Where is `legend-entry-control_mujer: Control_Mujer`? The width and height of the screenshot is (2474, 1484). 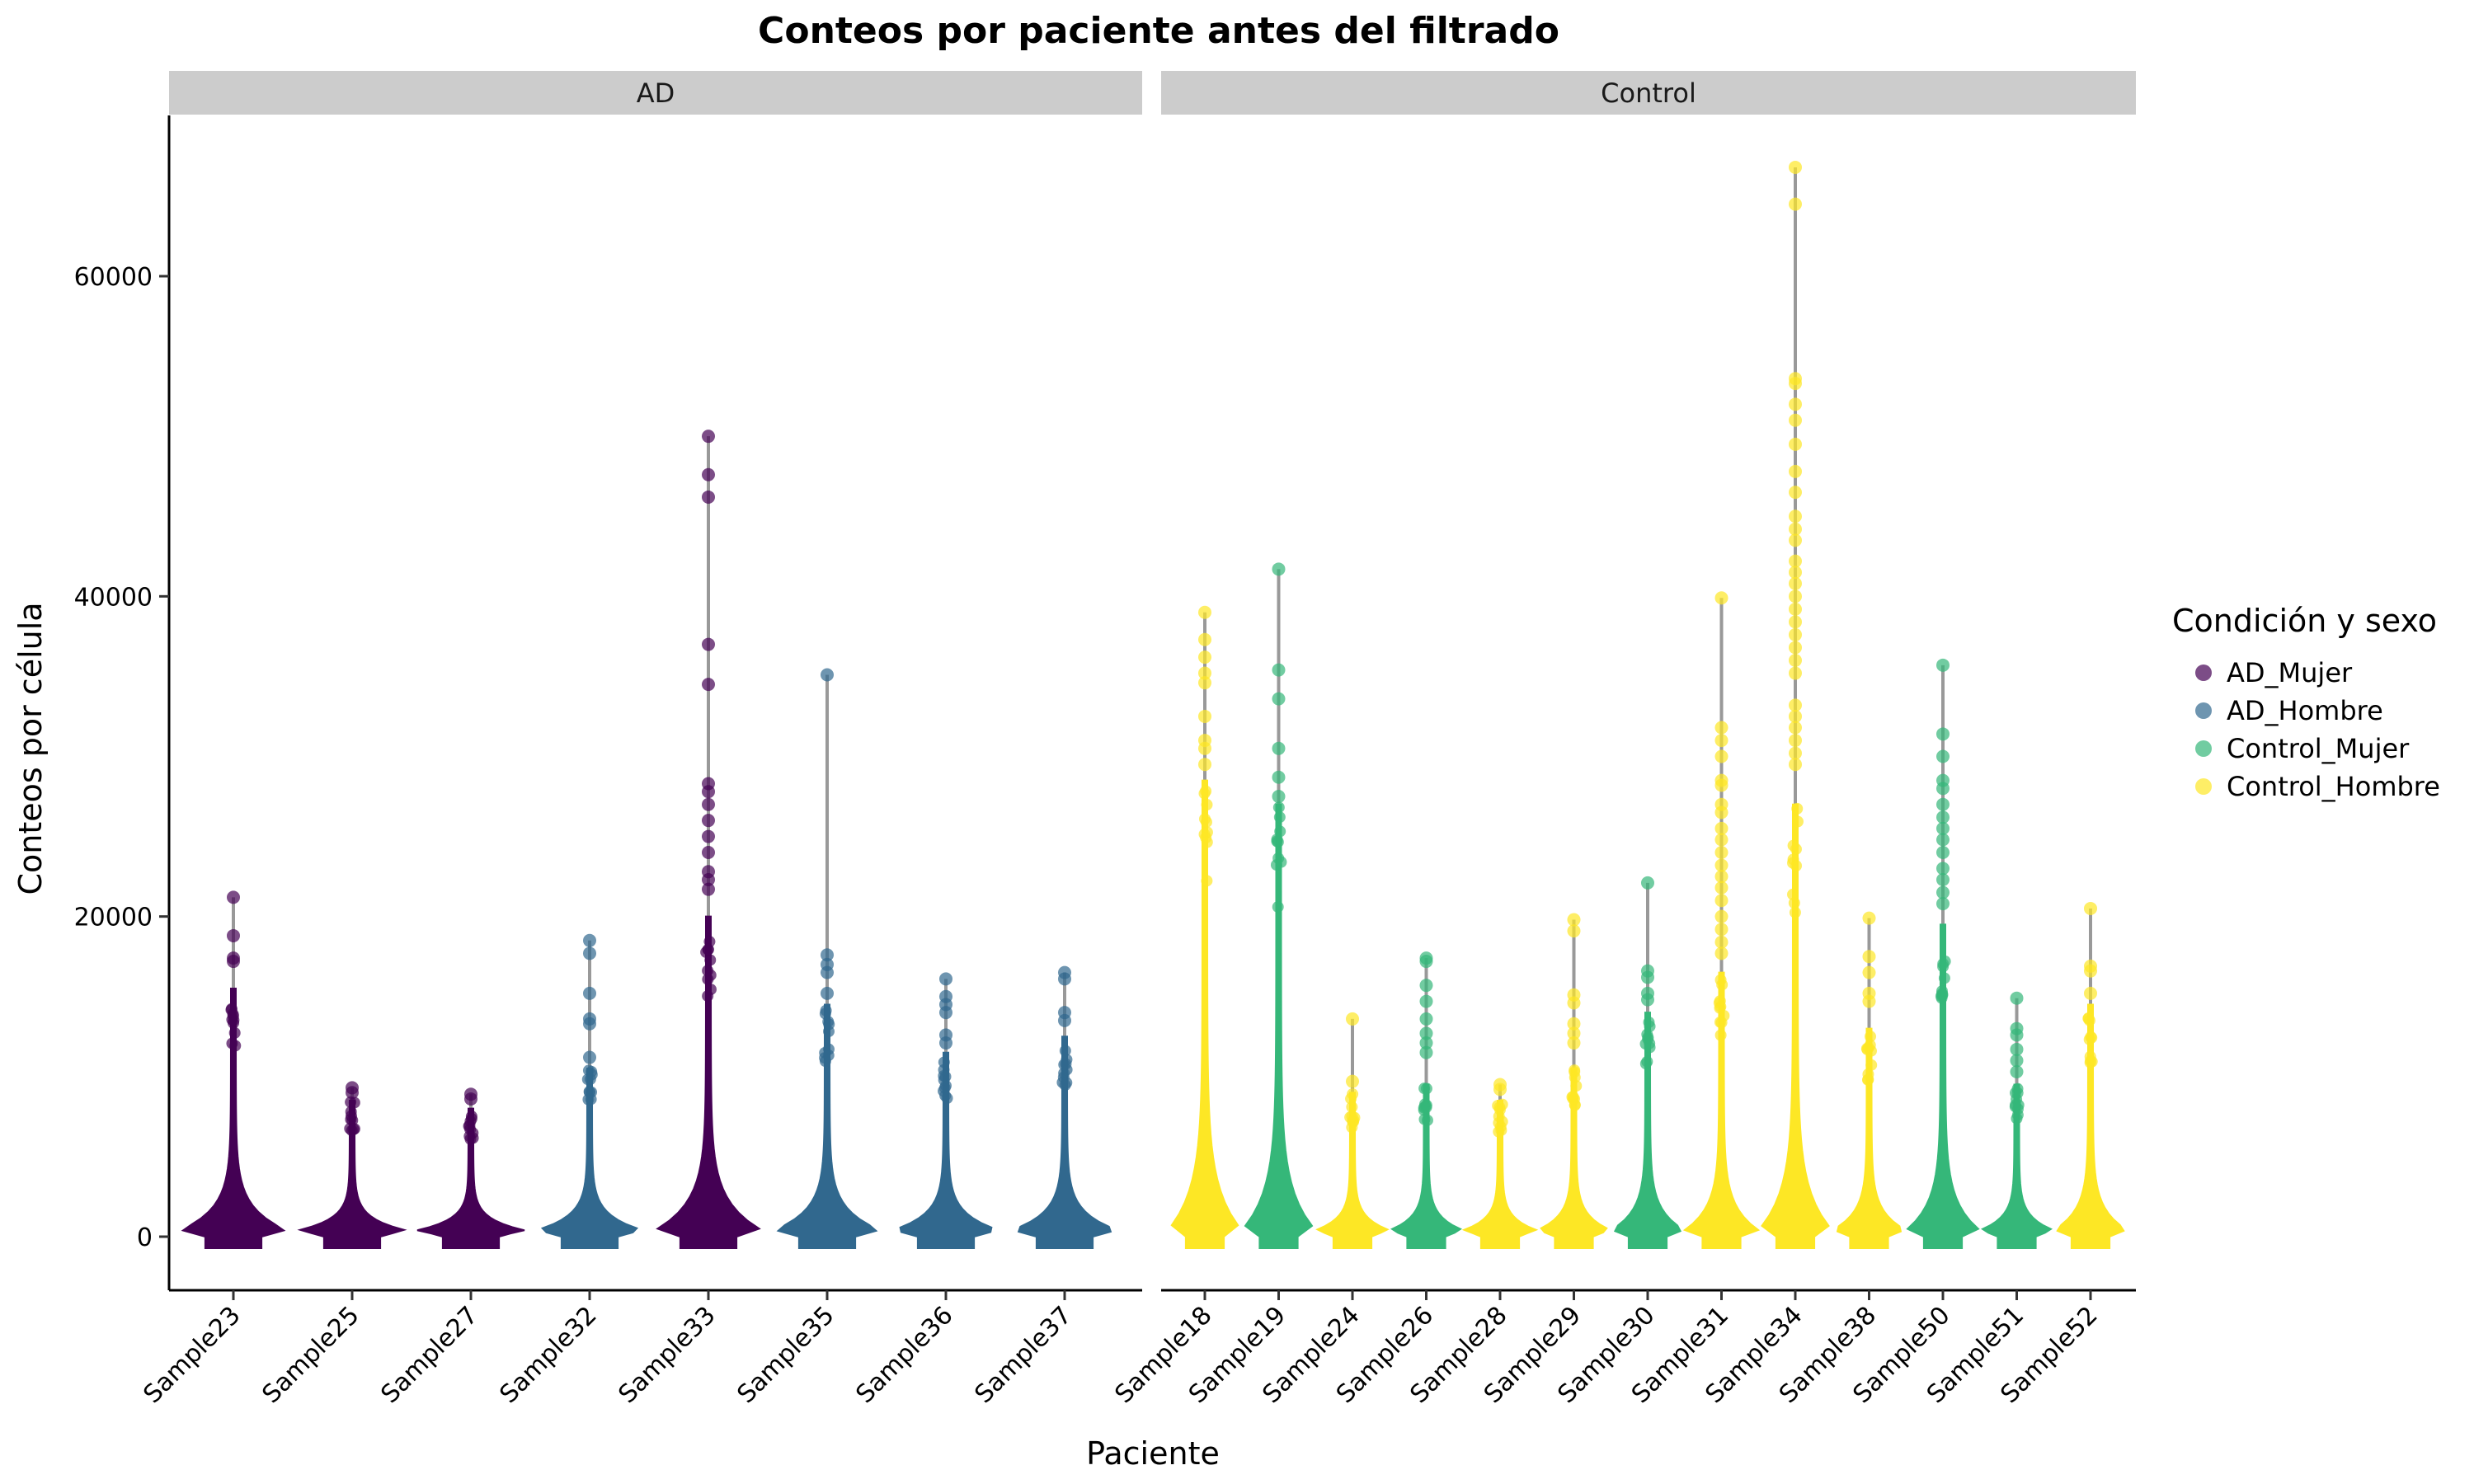 legend-entry-control_mujer: Control_Mujer is located at coordinates (2302, 748).